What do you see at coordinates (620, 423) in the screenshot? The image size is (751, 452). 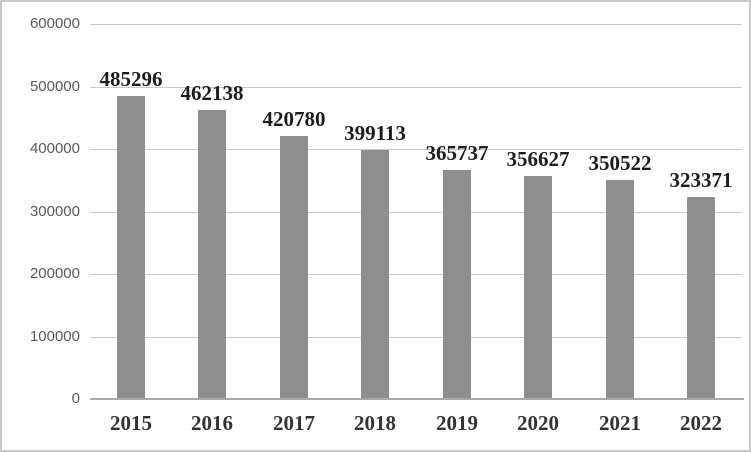 I see `x-axis-tick-label-2021: 2021` at bounding box center [620, 423].